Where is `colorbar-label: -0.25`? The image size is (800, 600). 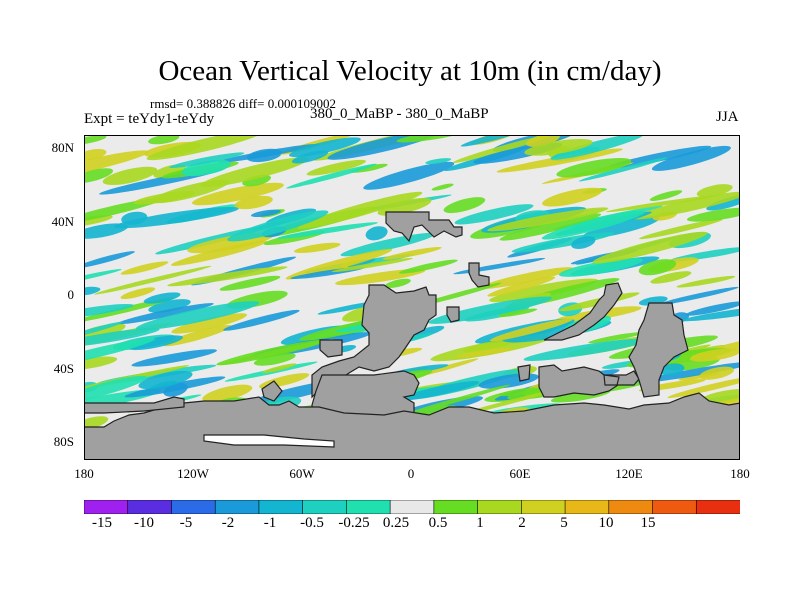 colorbar-label: -0.25 is located at coordinates (354, 523).